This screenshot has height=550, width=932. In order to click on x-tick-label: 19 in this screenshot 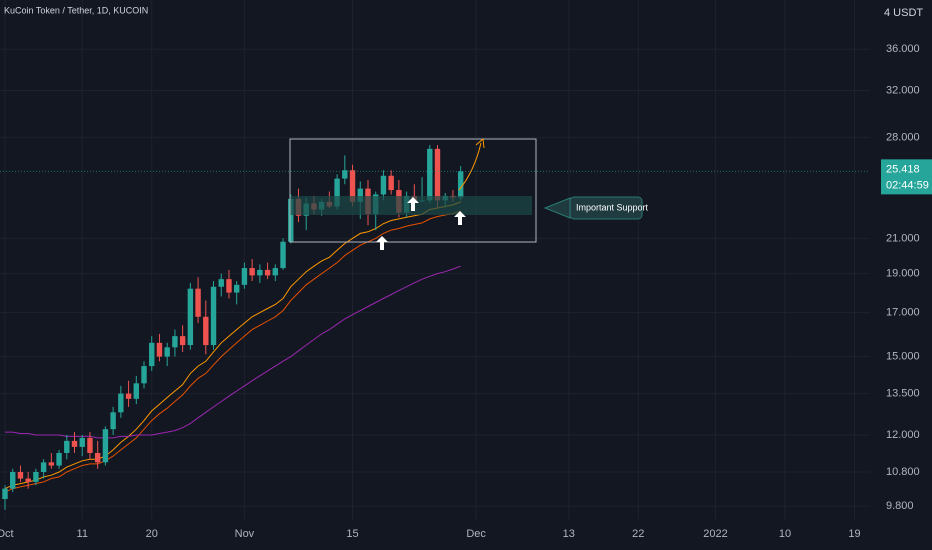, I will do `click(854, 534)`.